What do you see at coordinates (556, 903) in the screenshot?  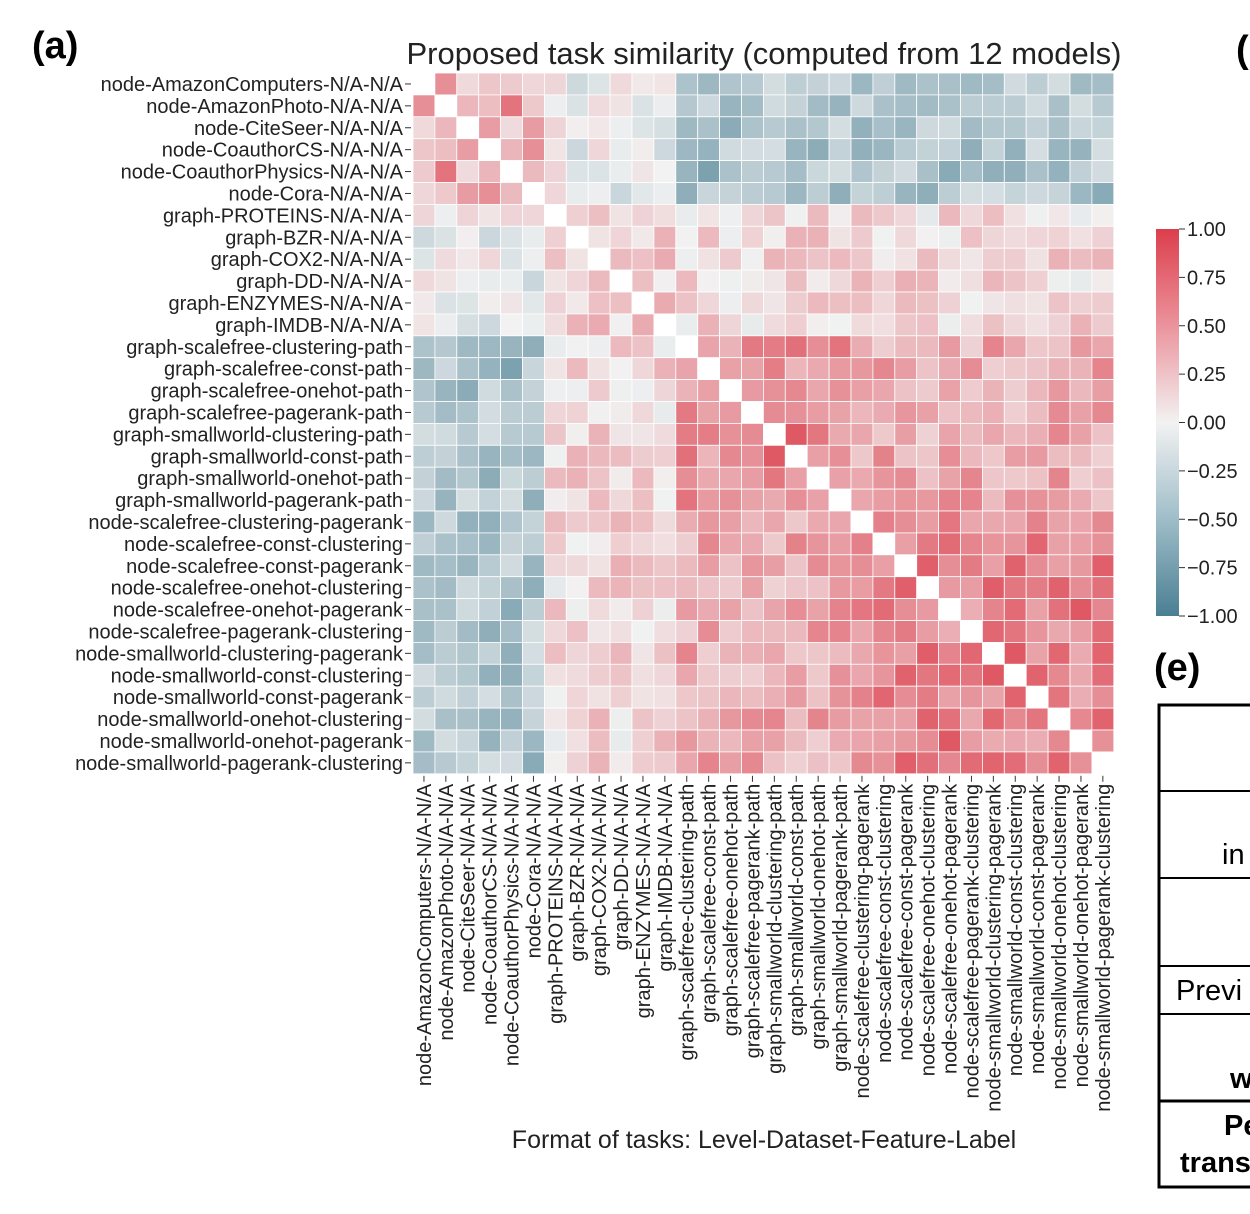 I see `x-tick-label: graph-PROTEINS-N/A-N/A` at bounding box center [556, 903].